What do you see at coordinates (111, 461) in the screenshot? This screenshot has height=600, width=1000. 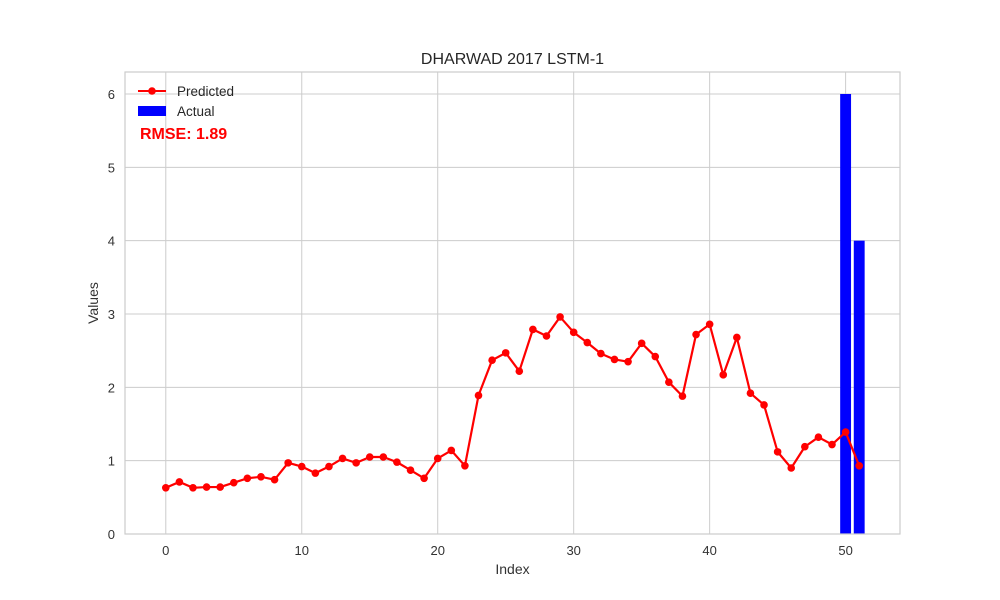 I see `y-tick-label: 1` at bounding box center [111, 461].